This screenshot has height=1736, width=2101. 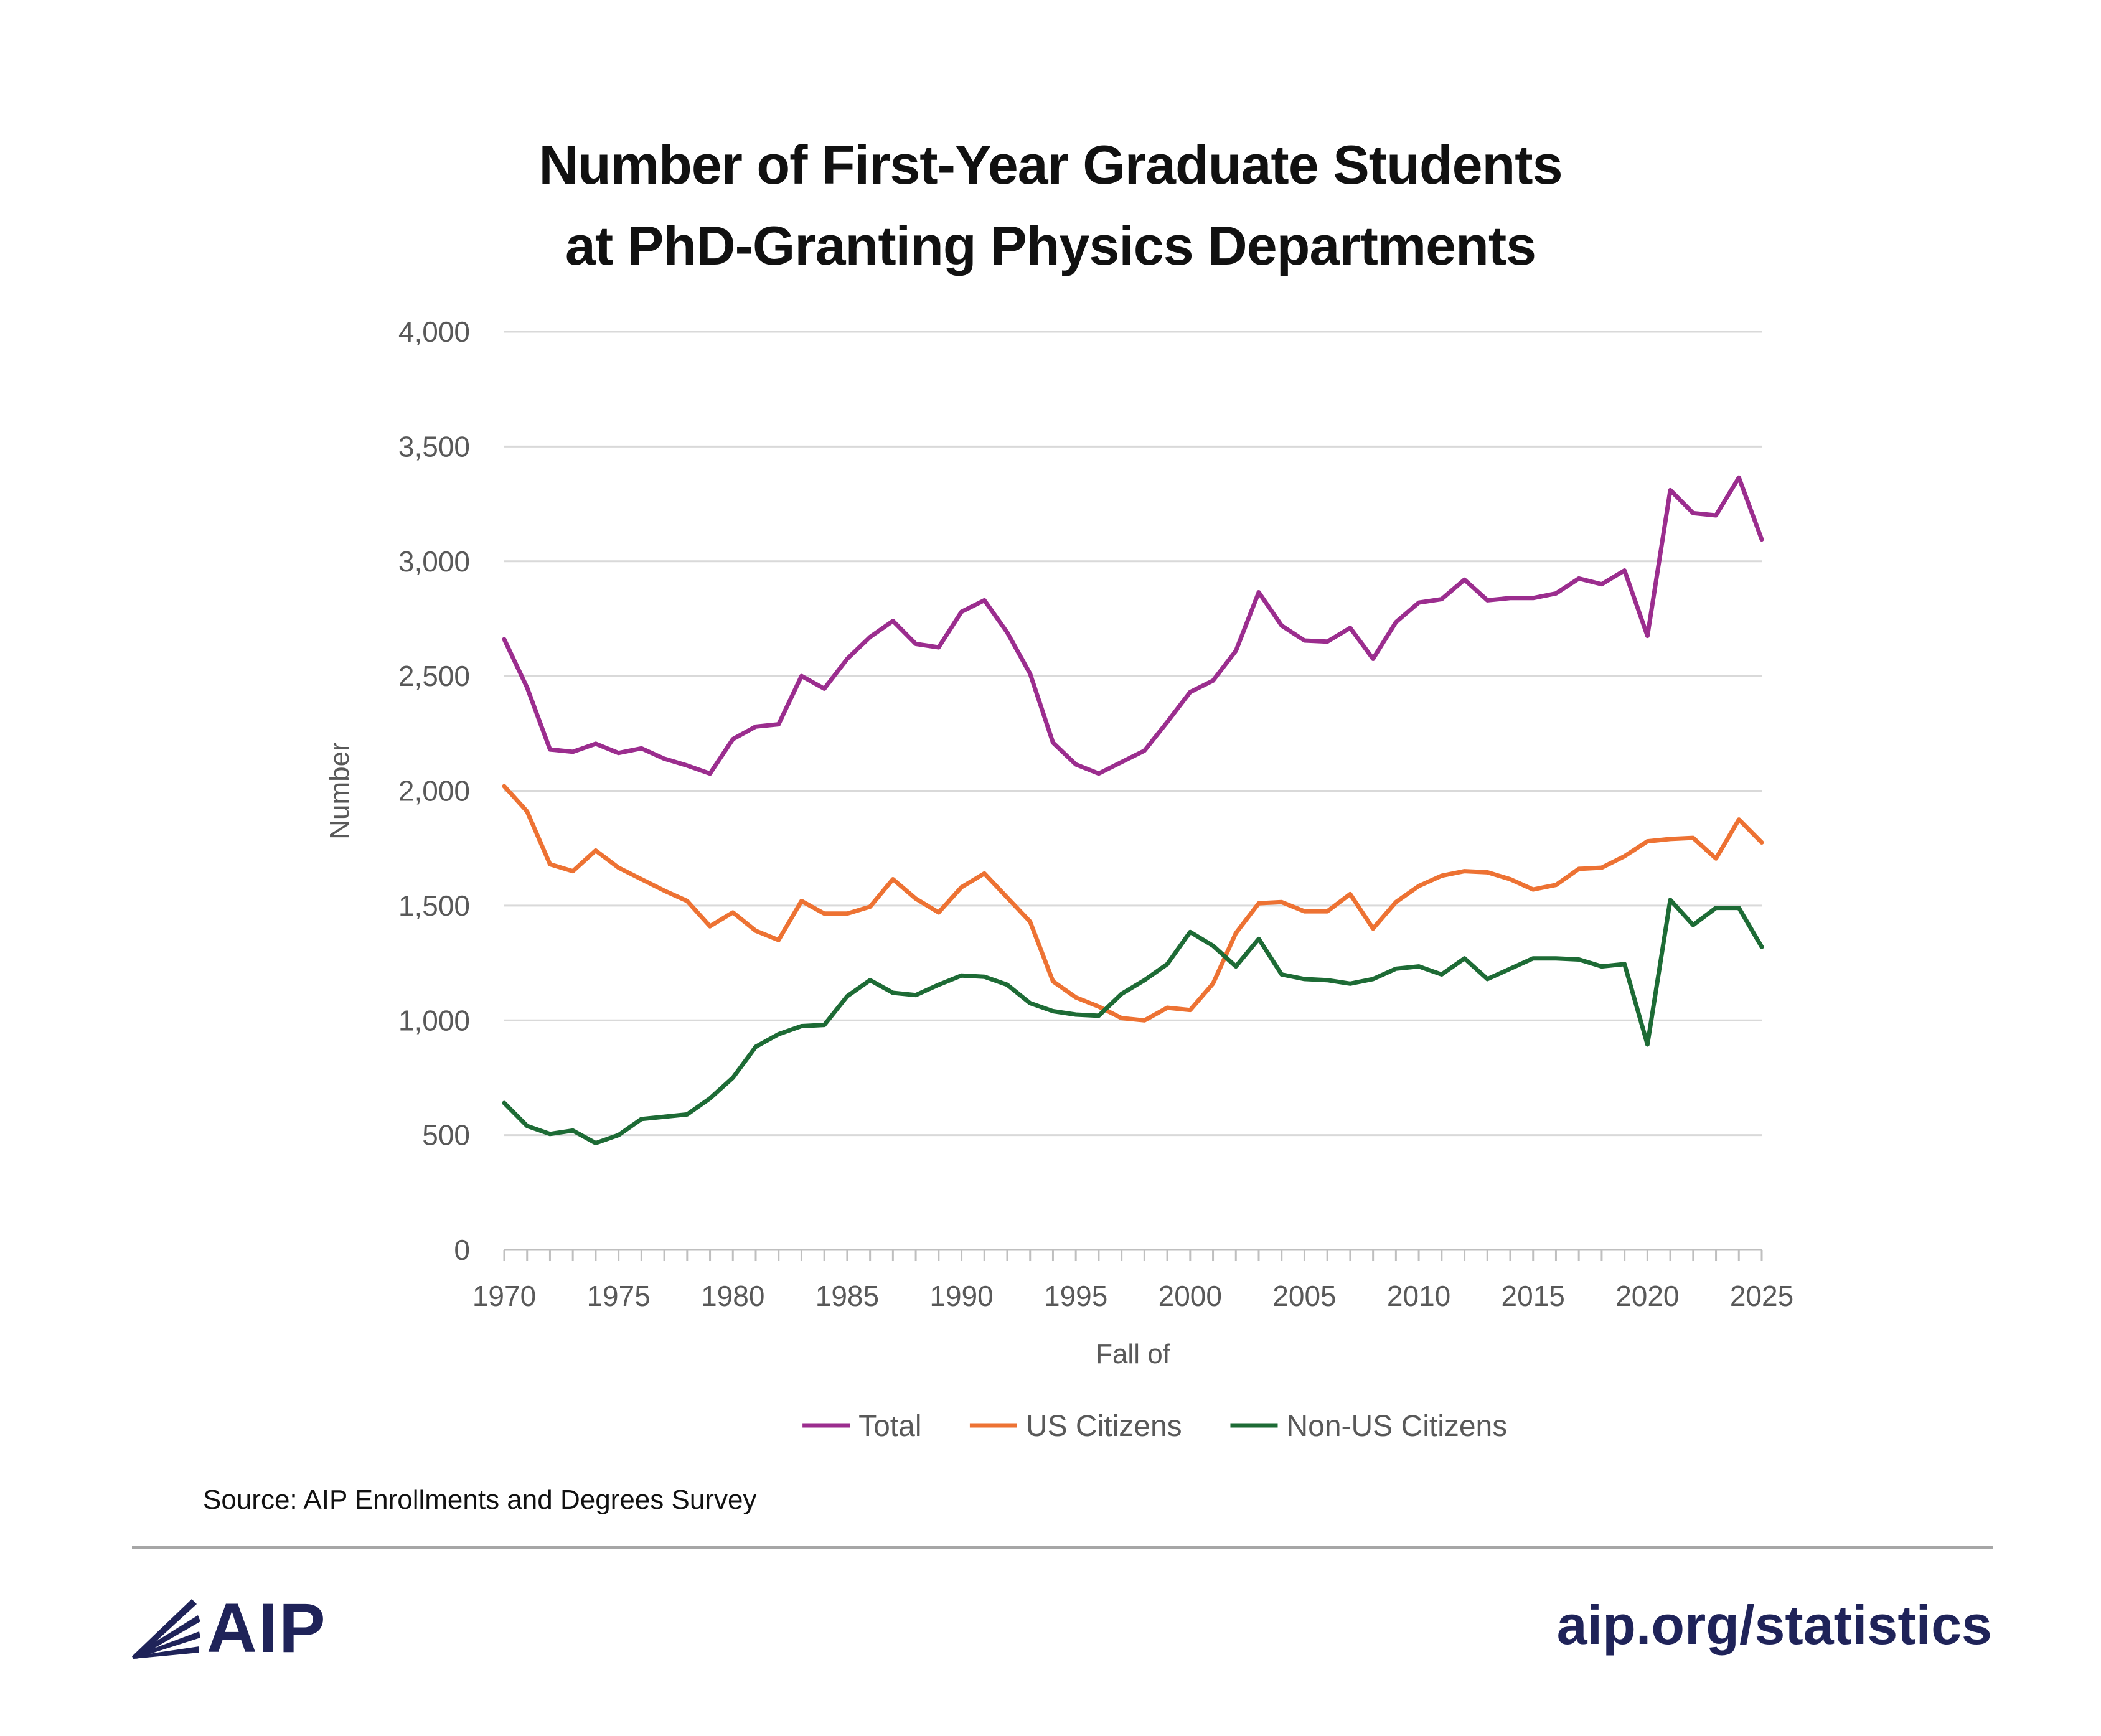 What do you see at coordinates (618, 1296) in the screenshot?
I see `x-tick-label: 1975` at bounding box center [618, 1296].